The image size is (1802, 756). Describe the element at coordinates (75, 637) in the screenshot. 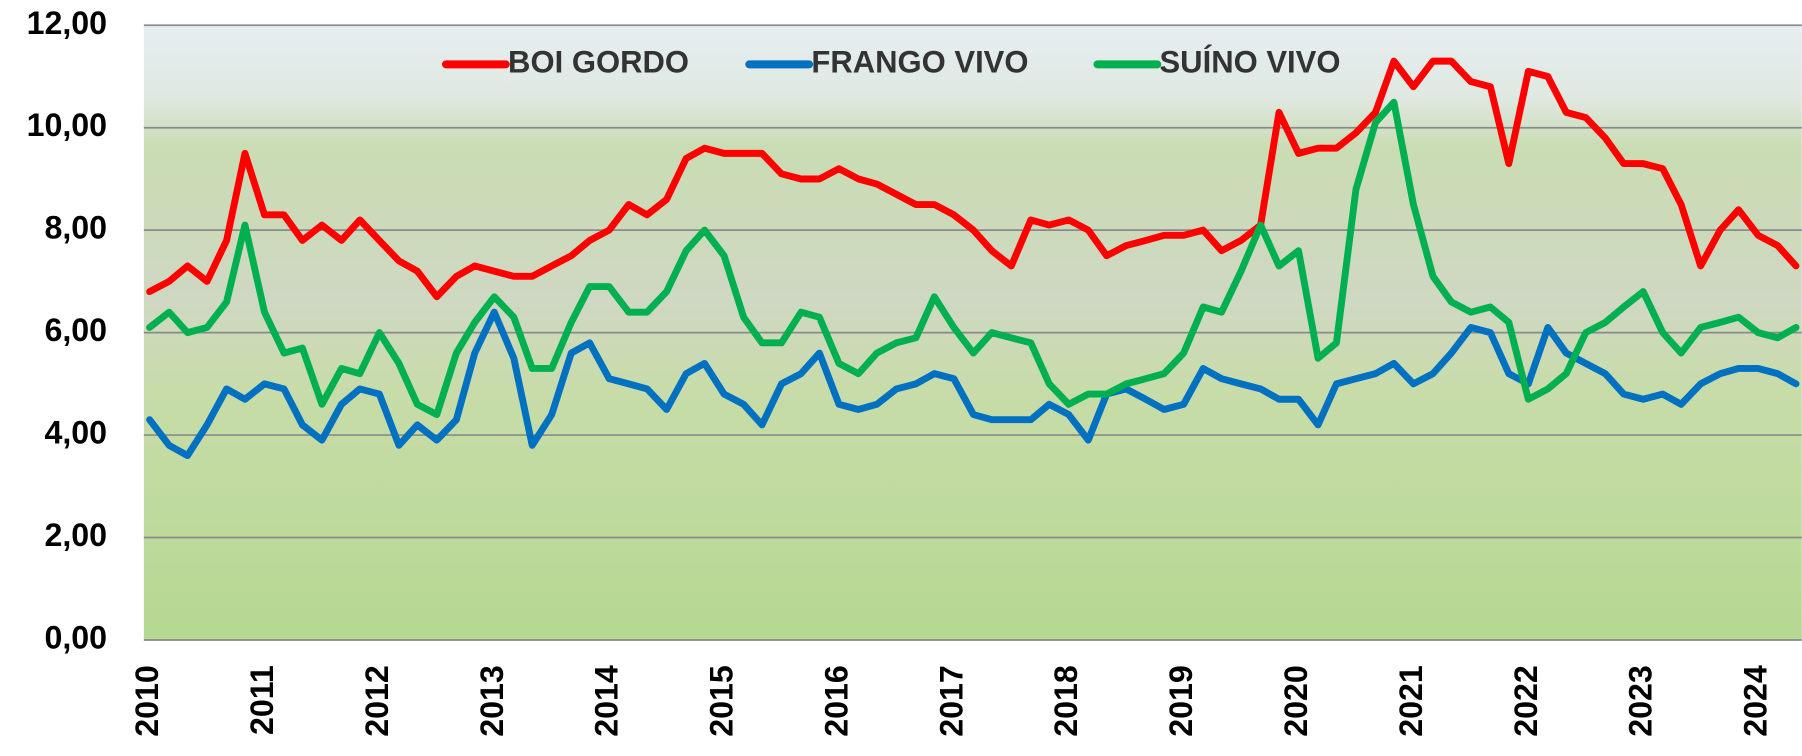

I see `y-tick-label: 0,00` at that location.